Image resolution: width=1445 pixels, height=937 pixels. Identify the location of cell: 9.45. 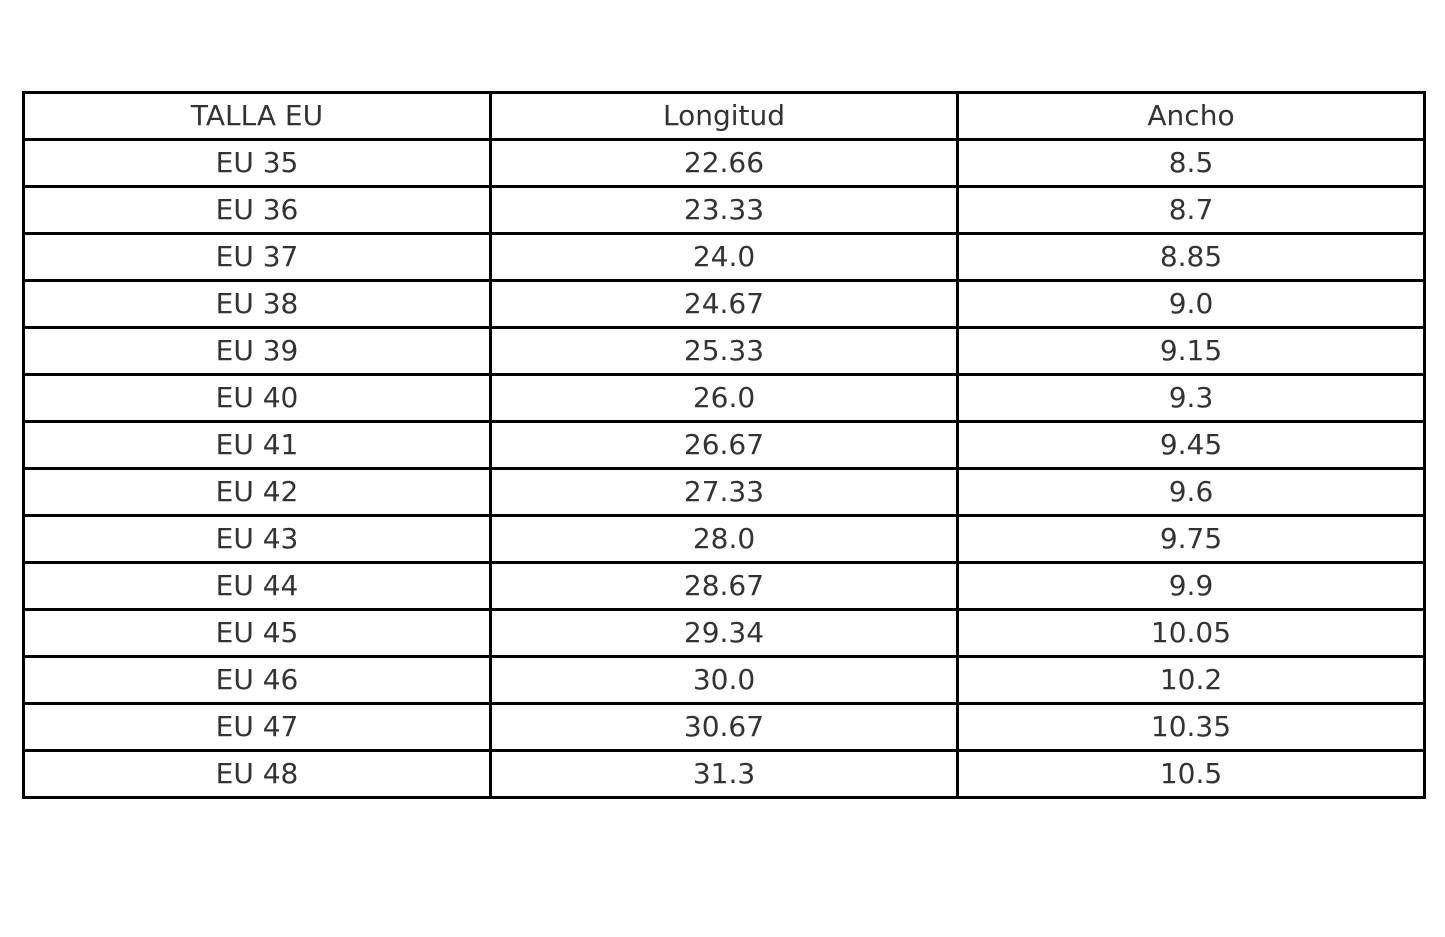
(1191, 445).